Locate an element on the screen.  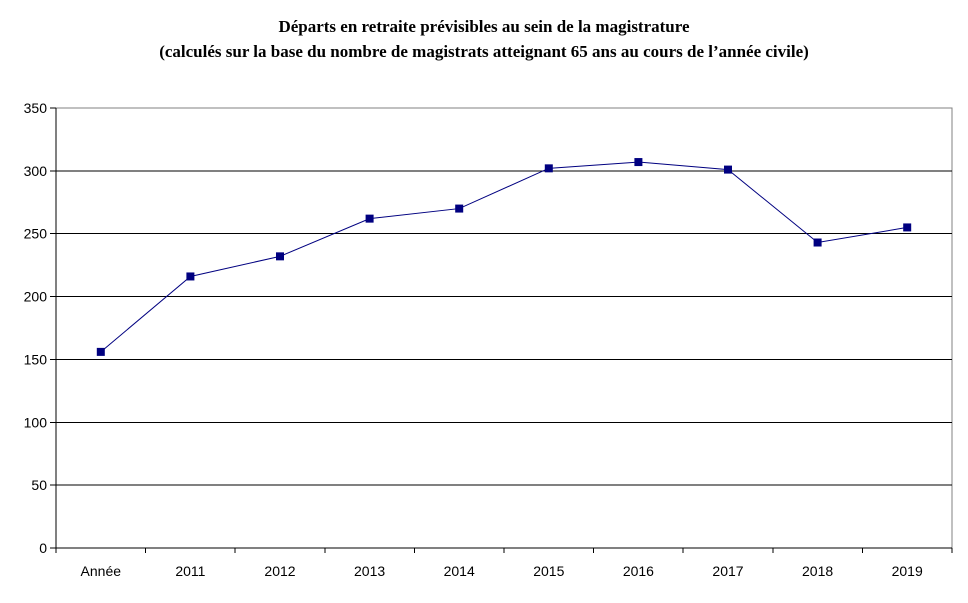
data-point-2014 is located at coordinates (459, 208).